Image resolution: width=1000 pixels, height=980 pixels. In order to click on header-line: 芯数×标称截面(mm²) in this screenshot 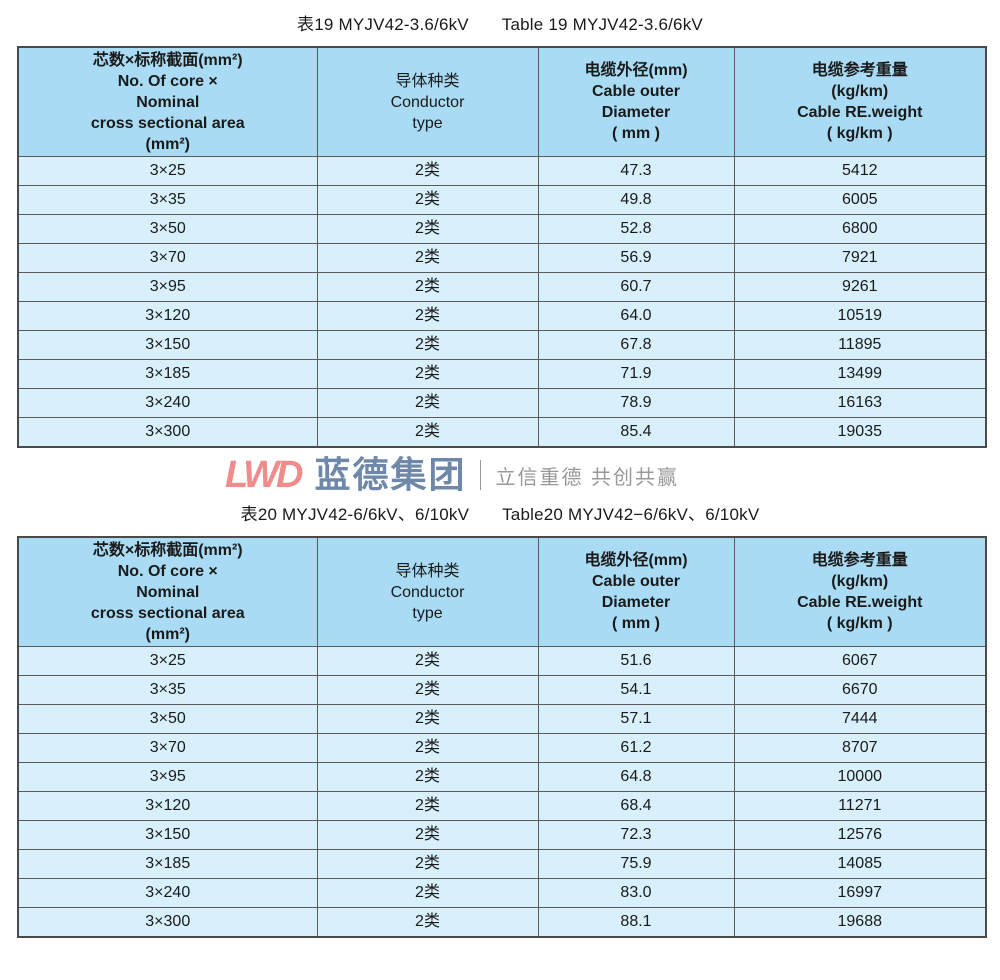, I will do `click(167, 60)`.